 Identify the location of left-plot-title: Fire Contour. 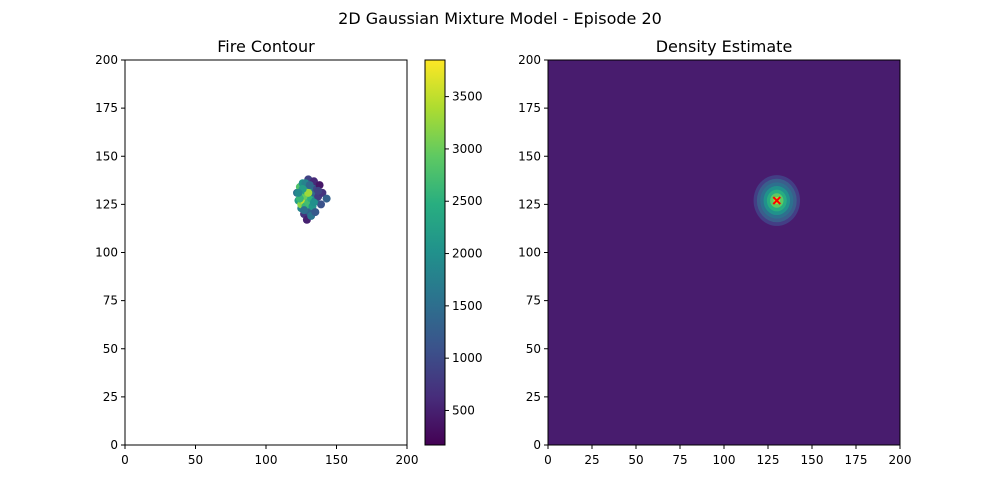
(266, 46).